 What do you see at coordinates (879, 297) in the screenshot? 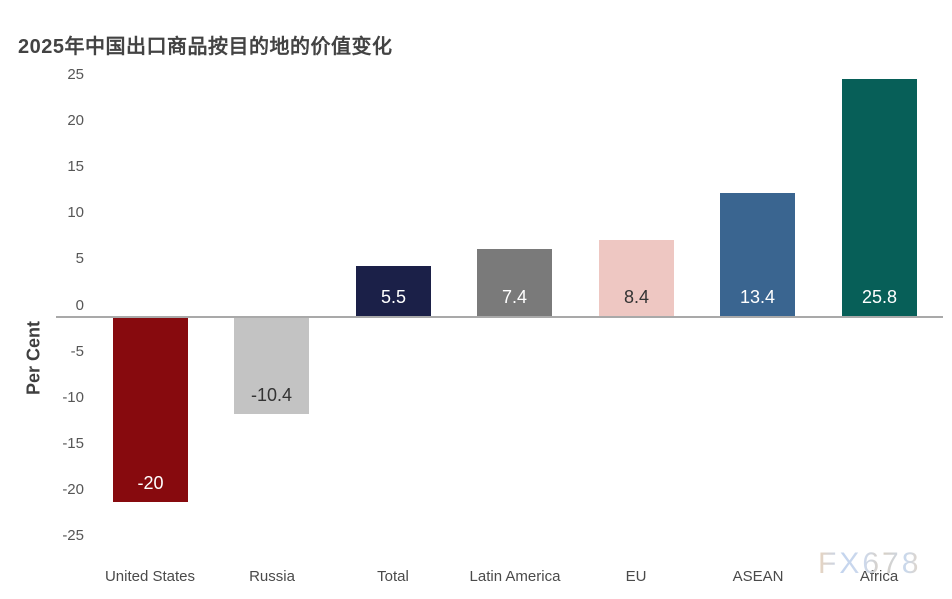
I see `bar-value-label: 25.8` at bounding box center [879, 297].